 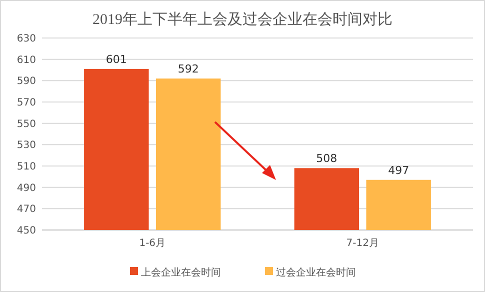 What do you see at coordinates (26, 82) in the screenshot?
I see `y-tick-label: 590` at bounding box center [26, 82].